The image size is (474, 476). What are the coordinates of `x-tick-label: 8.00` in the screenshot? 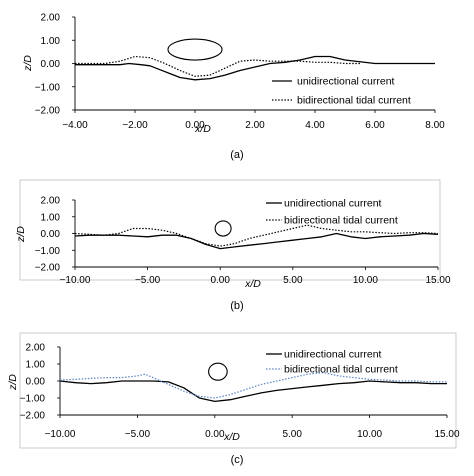 It's located at (435, 125).